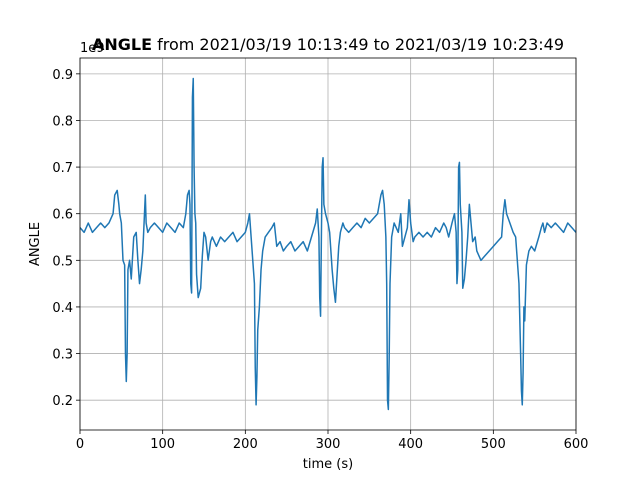 The image size is (640, 480). What do you see at coordinates (62, 215) in the screenshot?
I see `y-tick-label: 0.6` at bounding box center [62, 215].